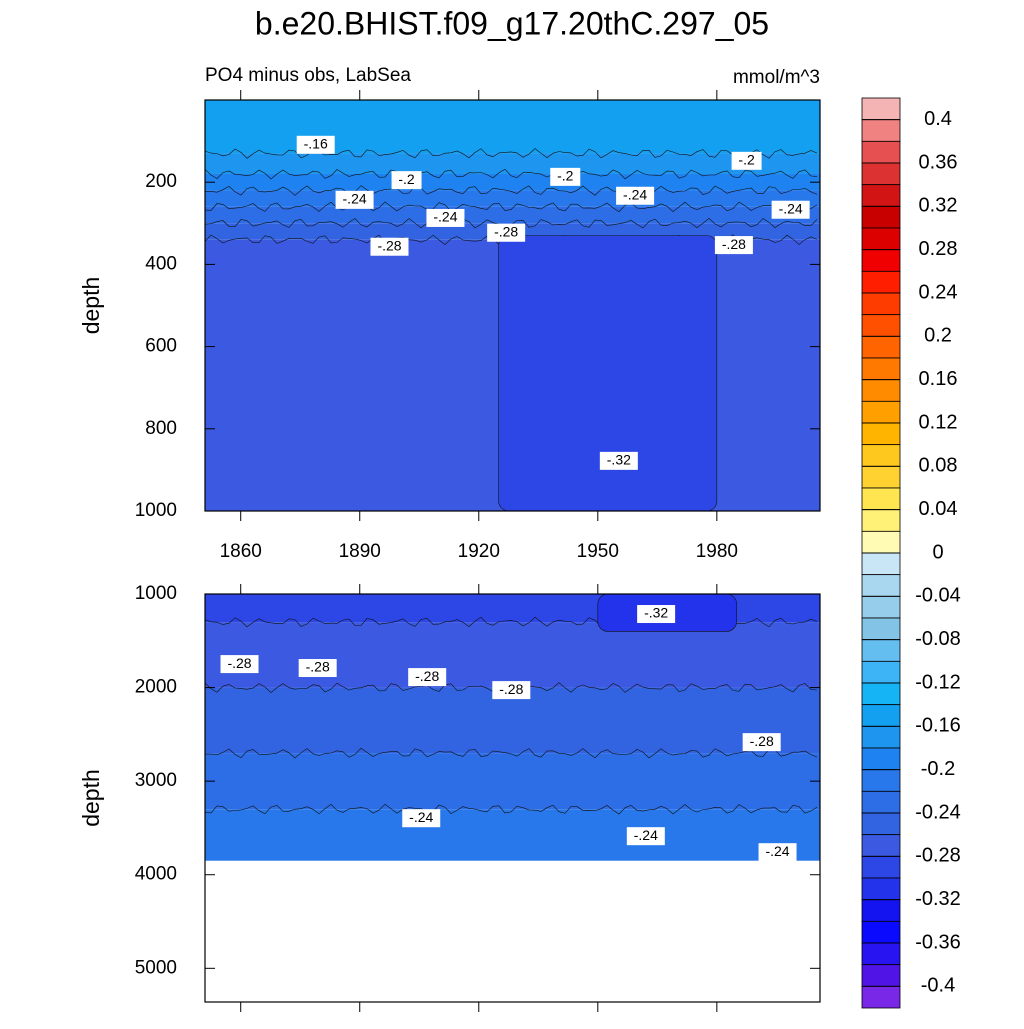 The image size is (1024, 1029). I want to click on x-tick-label: 1920, so click(479, 551).